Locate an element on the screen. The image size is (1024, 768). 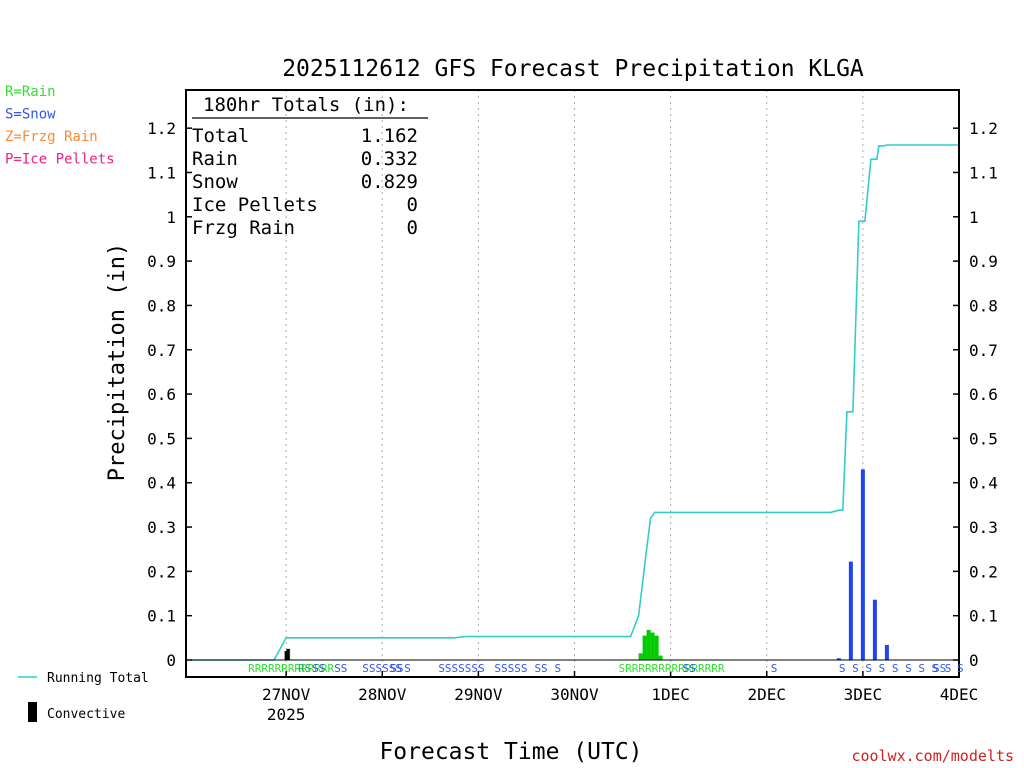
y-tick-label-left: 0 is located at coordinates (171, 660).